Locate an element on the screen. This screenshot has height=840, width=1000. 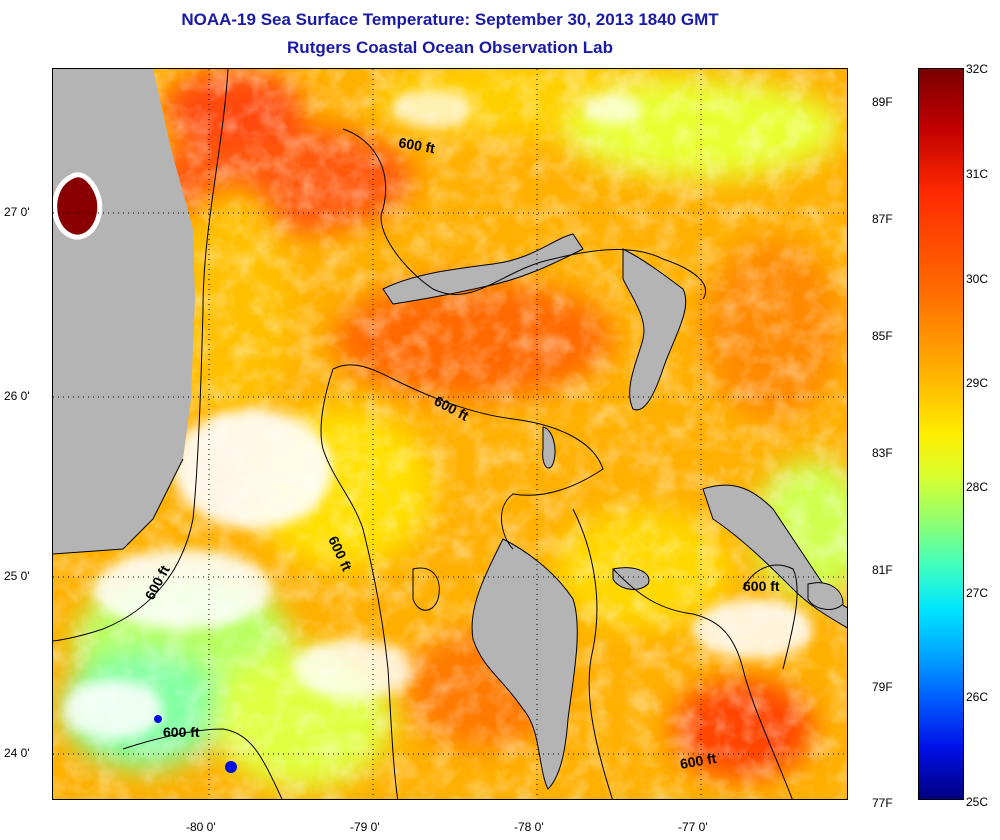
colorbar-c-label: 27C is located at coordinates (977, 593).